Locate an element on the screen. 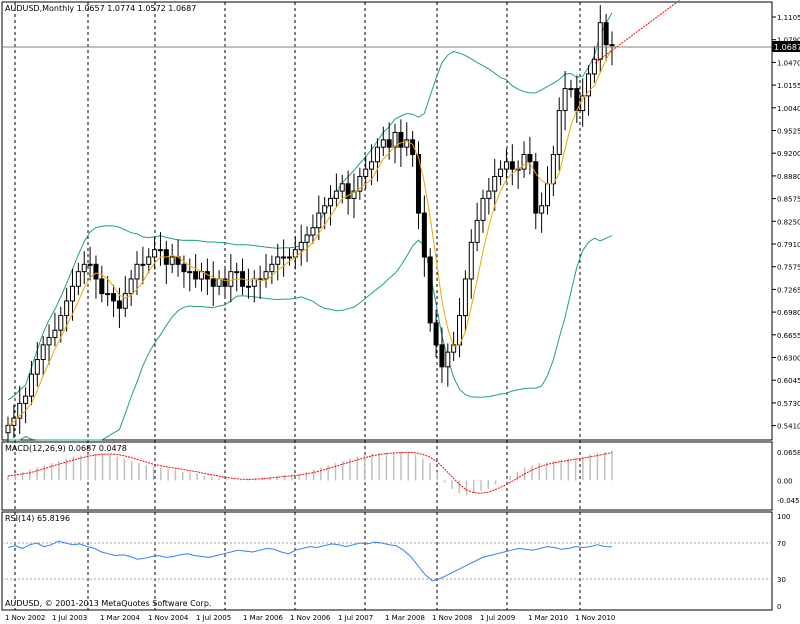 Image resolution: width=800 pixels, height=624 pixels. price-tick-label: 0.7265 is located at coordinates (788, 290).